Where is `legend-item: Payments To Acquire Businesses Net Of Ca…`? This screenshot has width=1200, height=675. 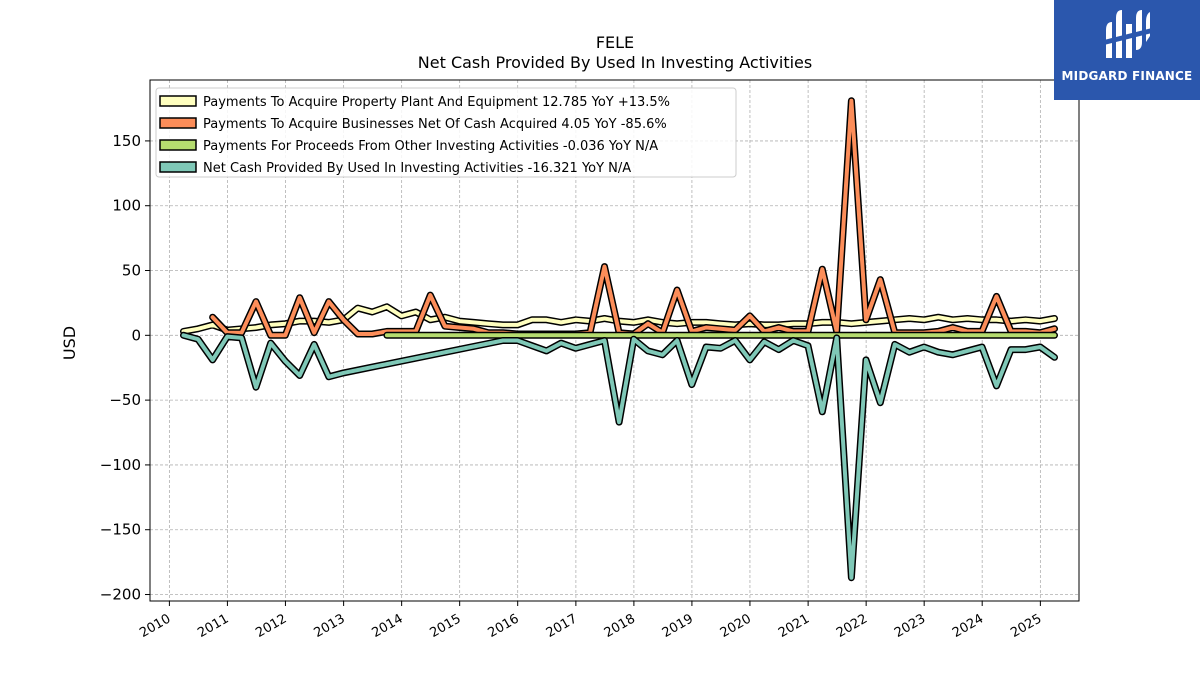
legend-item: Payments To Acquire Businesses Net Of Ca… is located at coordinates (413, 124).